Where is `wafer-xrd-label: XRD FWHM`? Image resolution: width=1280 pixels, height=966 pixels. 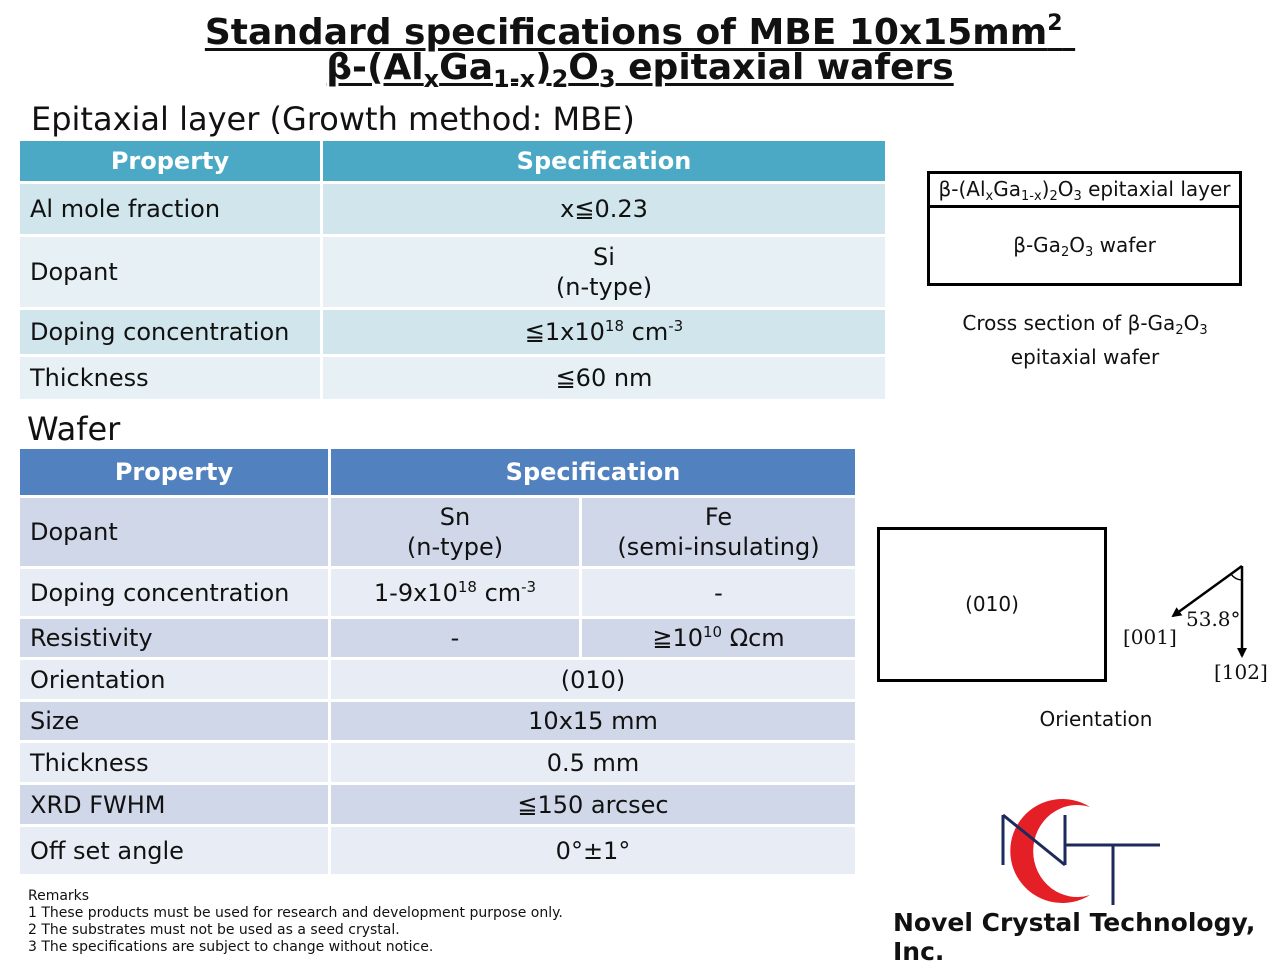
wafer-xrd-label: XRD FWHM is located at coordinates (174, 804).